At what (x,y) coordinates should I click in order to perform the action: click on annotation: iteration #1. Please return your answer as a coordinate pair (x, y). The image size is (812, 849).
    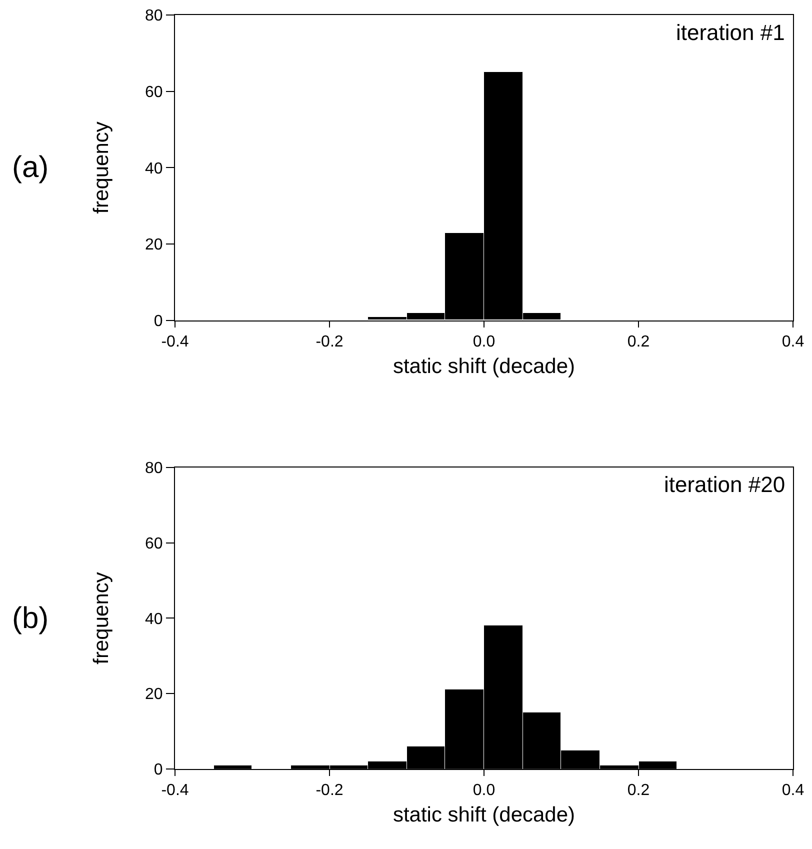
    Looking at the image, I should click on (730, 32).